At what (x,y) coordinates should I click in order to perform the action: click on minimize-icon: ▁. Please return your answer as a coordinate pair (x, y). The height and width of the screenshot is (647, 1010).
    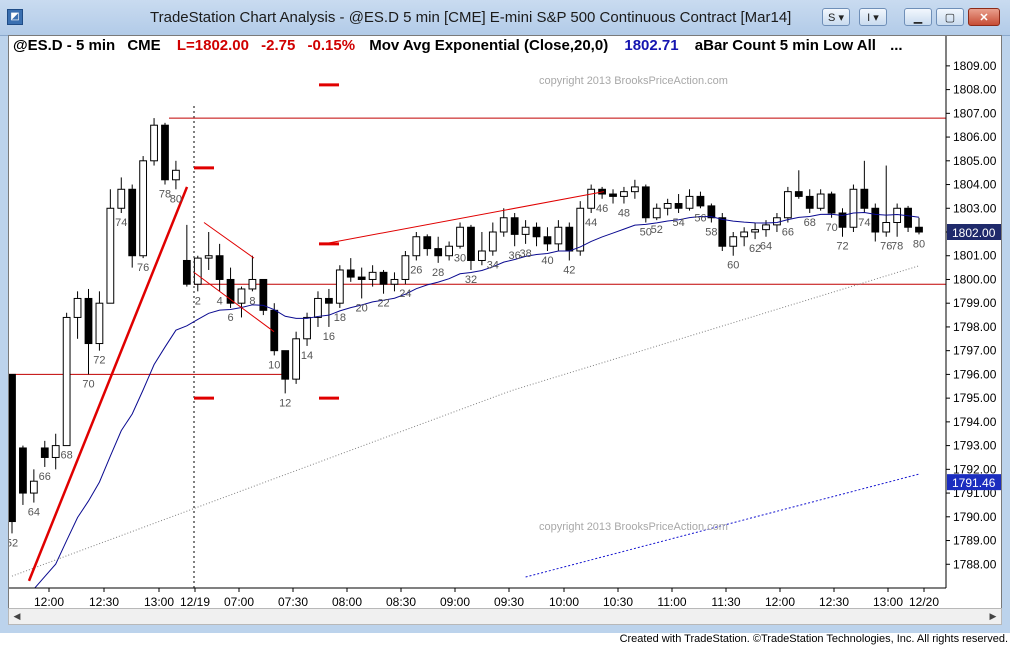
    Looking at the image, I should click on (918, 18).